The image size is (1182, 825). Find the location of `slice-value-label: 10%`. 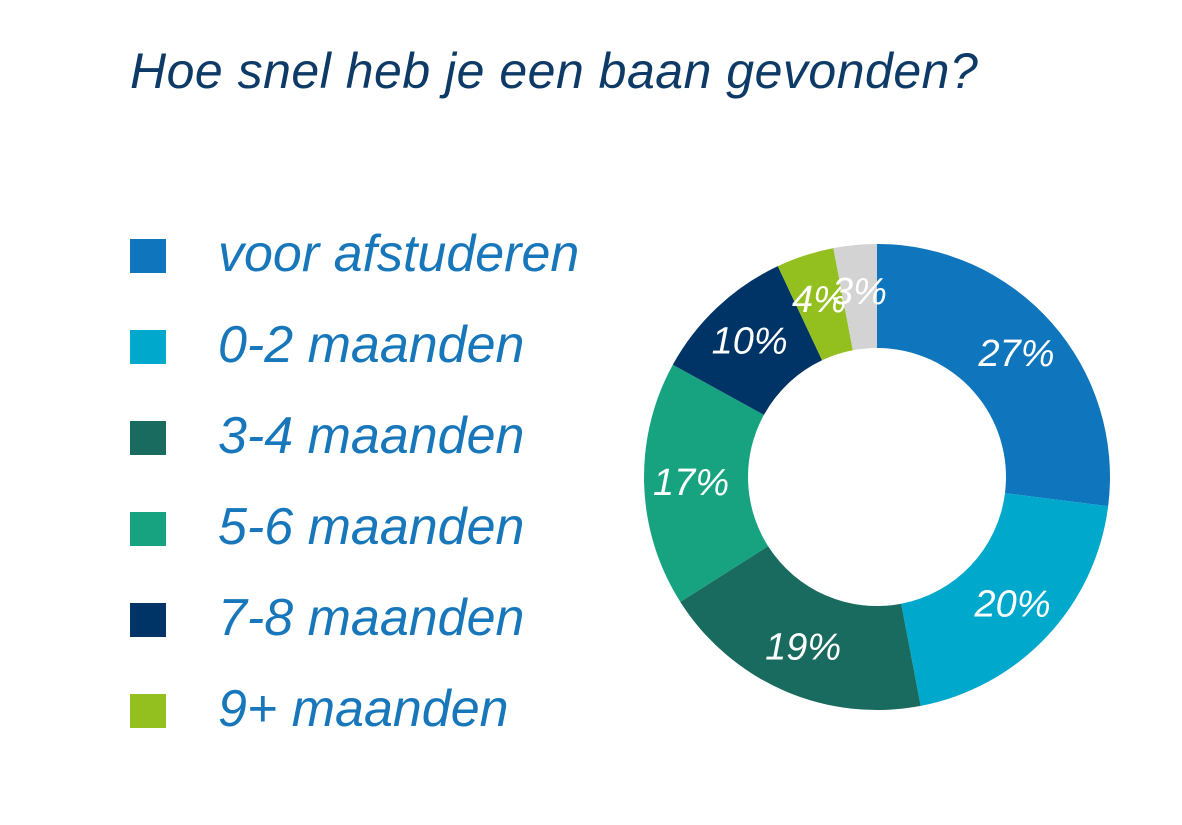

slice-value-label: 10% is located at coordinates (750, 341).